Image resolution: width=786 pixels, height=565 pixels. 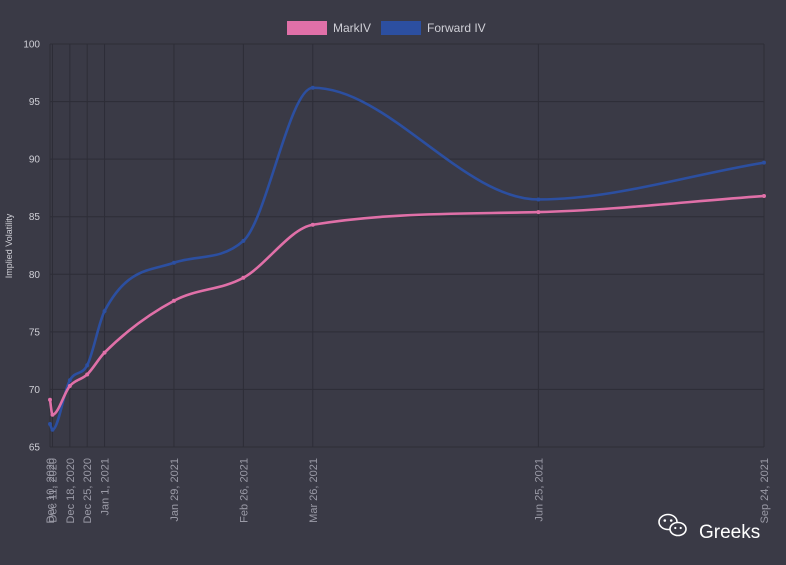 What do you see at coordinates (765, 490) in the screenshot?
I see `x-tick-label: Sep 24, 2021` at bounding box center [765, 490].